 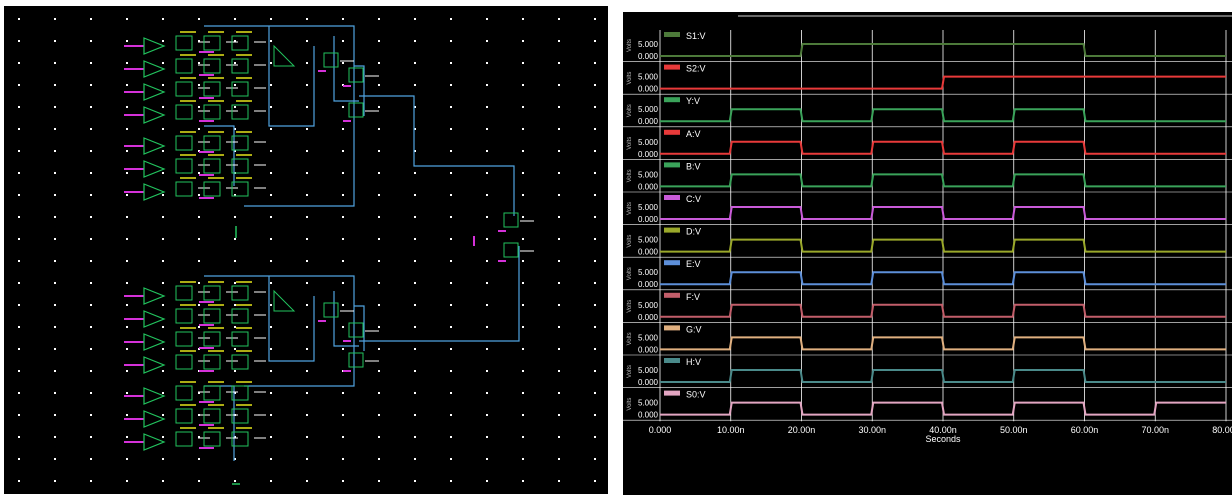 I want to click on signal-row: B:V 5.000 0.000 Volts, so click(x=927, y=177).